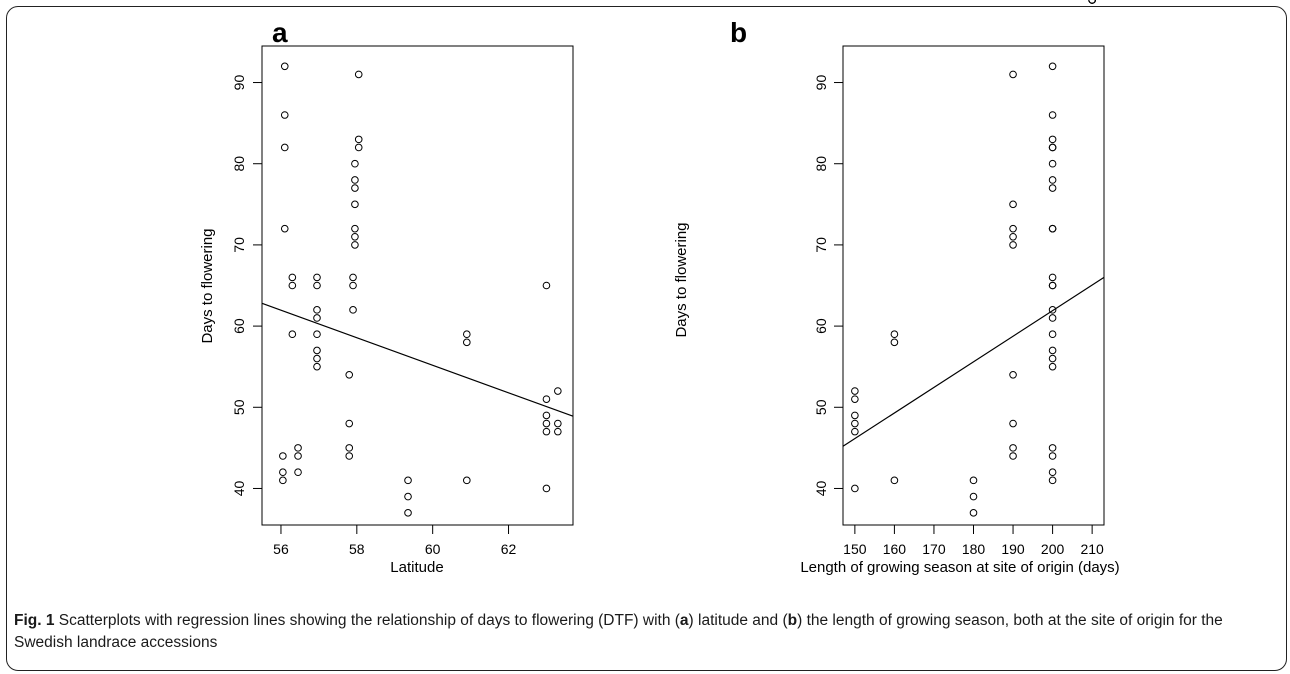 This screenshot has width=1290, height=674. Describe the element at coordinates (357, 549) in the screenshot. I see `panel-a-xtick-label: 58` at that location.